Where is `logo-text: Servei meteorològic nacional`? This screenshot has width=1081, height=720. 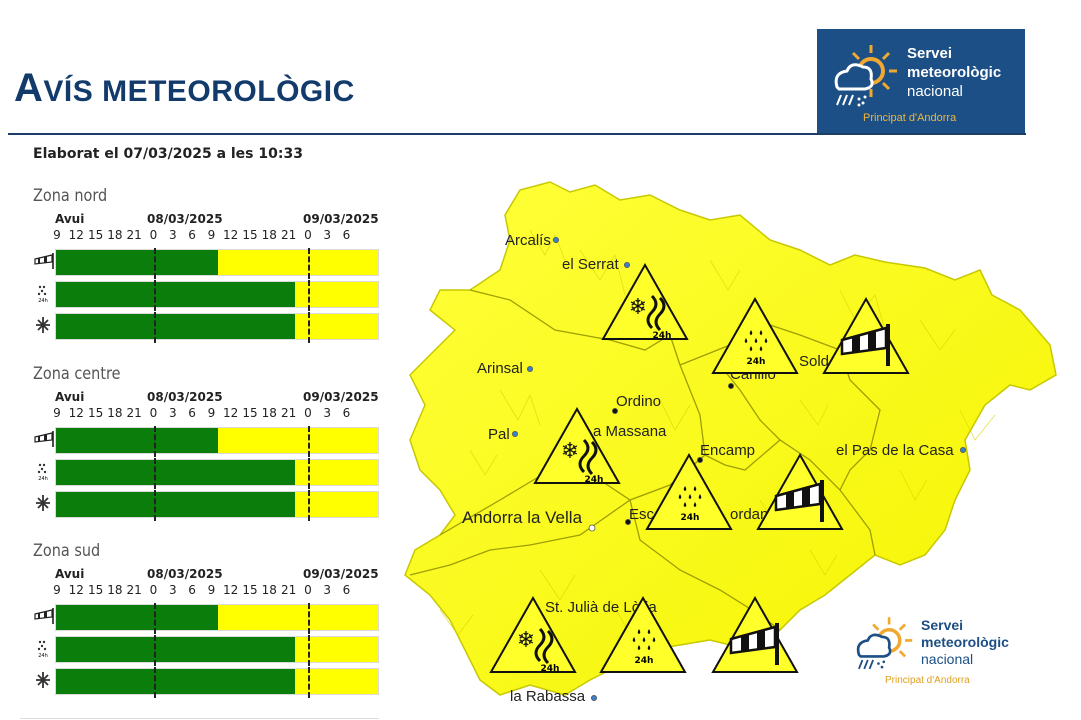 logo-text: Servei meteorològic nacional is located at coordinates (965, 642).